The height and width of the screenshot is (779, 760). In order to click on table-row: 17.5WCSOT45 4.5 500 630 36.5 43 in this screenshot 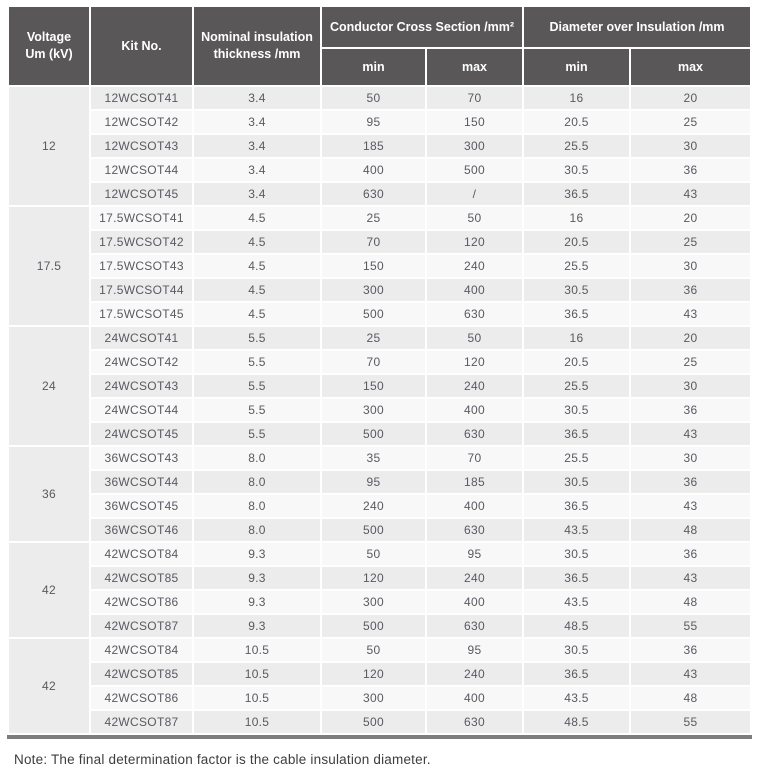, I will do `click(379, 314)`.